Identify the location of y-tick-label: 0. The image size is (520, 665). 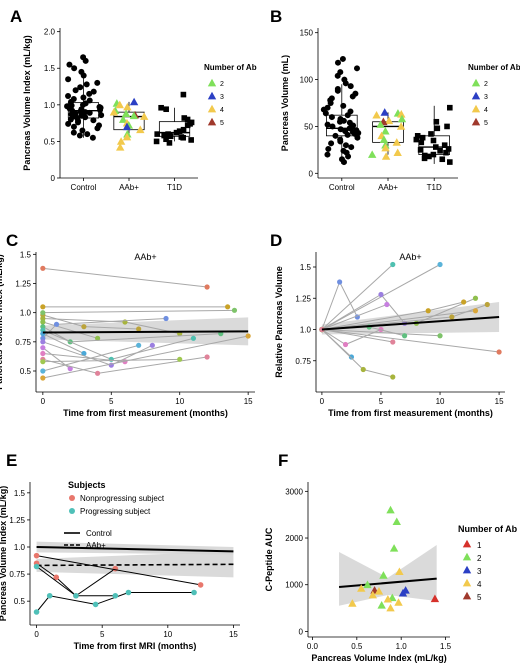
(53, 178).